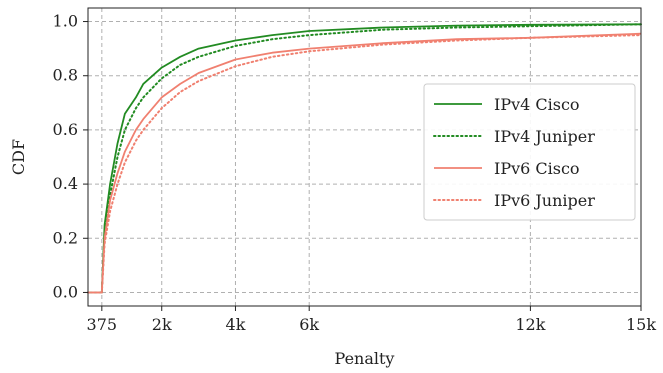 Image resolution: width=663 pixels, height=373 pixels. I want to click on y-tick-label: 0.0, so click(65, 291).